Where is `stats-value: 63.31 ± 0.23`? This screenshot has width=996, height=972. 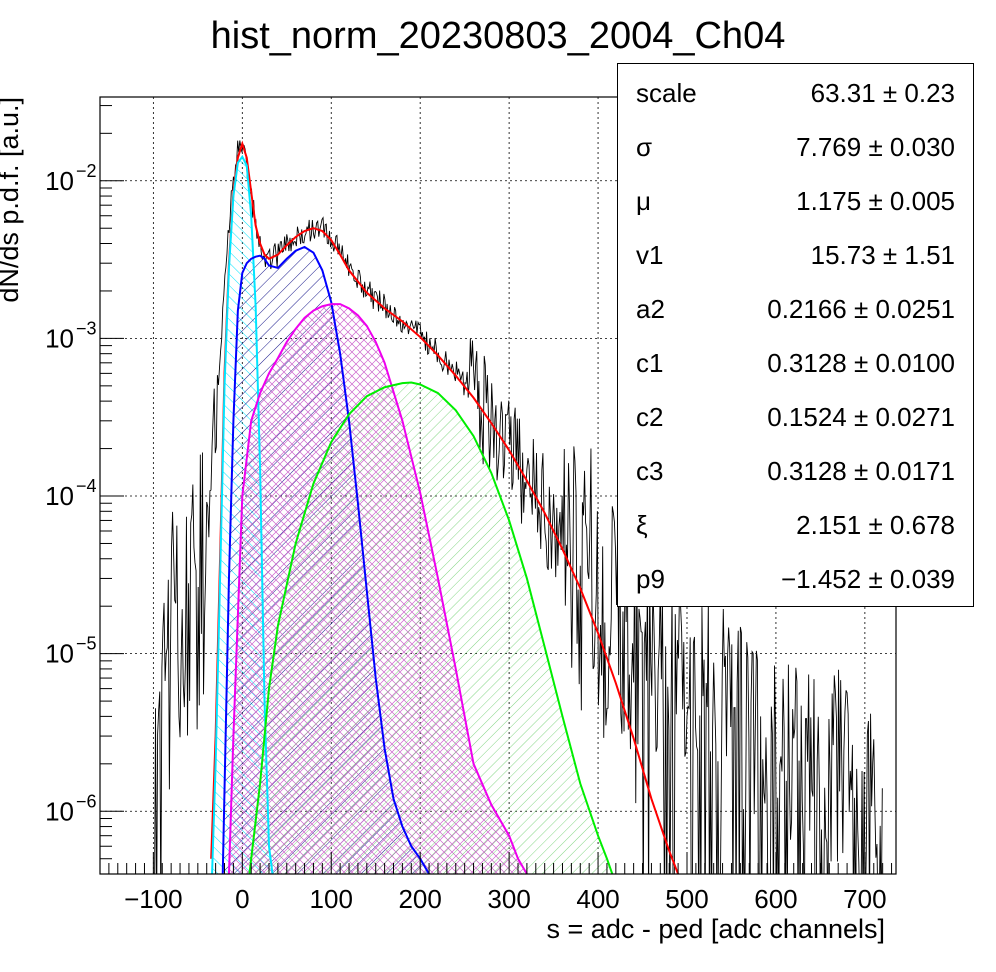 stats-value: 63.31 ± 0.23 is located at coordinates (882, 93).